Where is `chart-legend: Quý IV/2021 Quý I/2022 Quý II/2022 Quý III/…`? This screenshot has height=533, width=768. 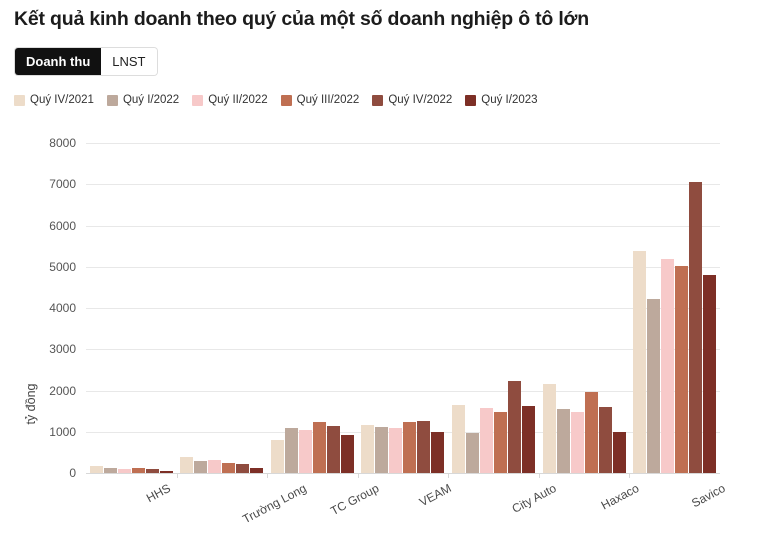 chart-legend: Quý IV/2021 Quý I/2022 Quý II/2022 Quý III/… is located at coordinates (282, 100).